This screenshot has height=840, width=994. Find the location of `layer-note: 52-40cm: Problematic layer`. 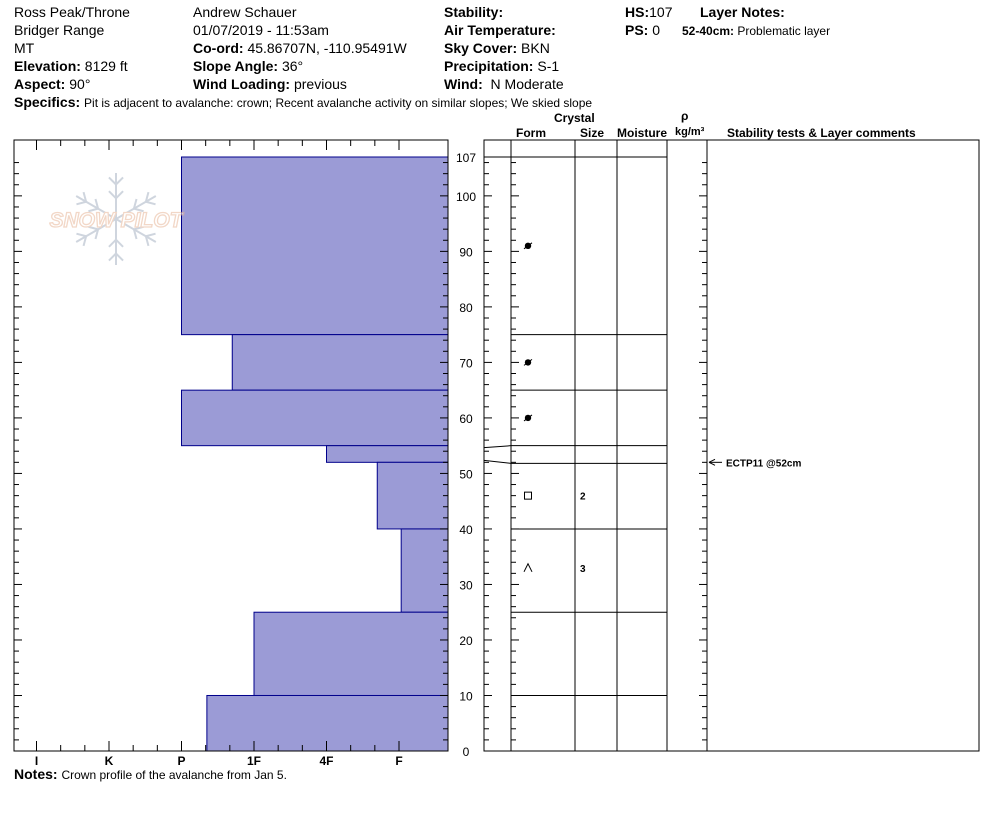

layer-note: 52-40cm: Problematic layer is located at coordinates (756, 31).